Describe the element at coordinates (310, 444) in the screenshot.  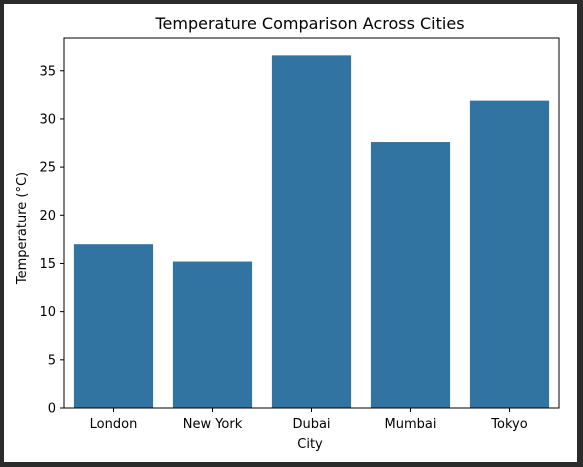
I see `x-axis-label: City` at that location.